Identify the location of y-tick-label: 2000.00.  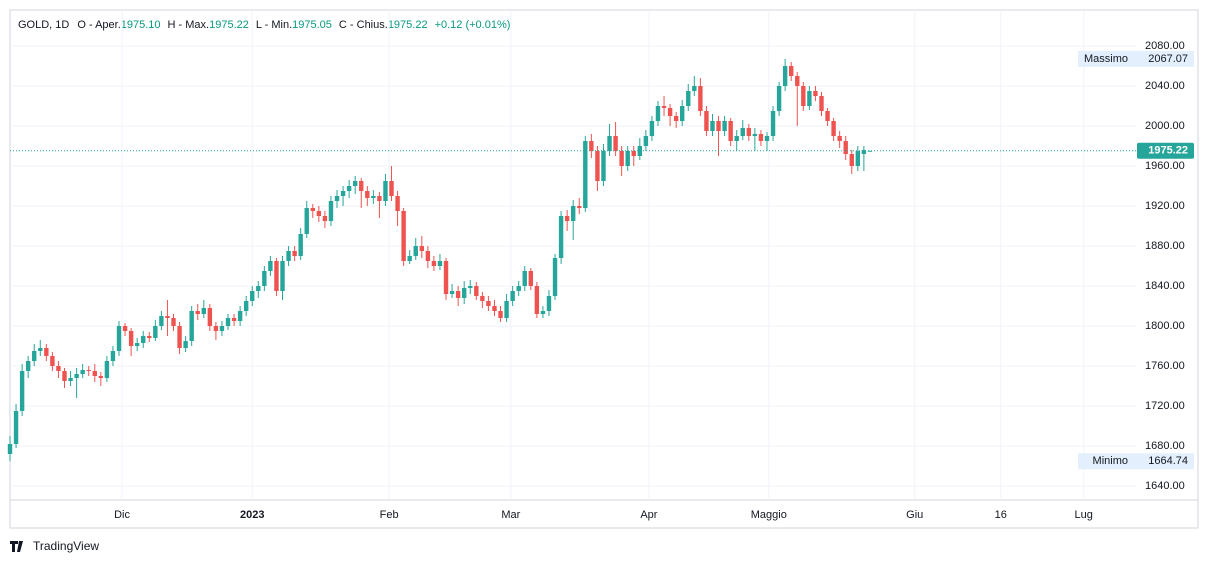
(1165, 126).